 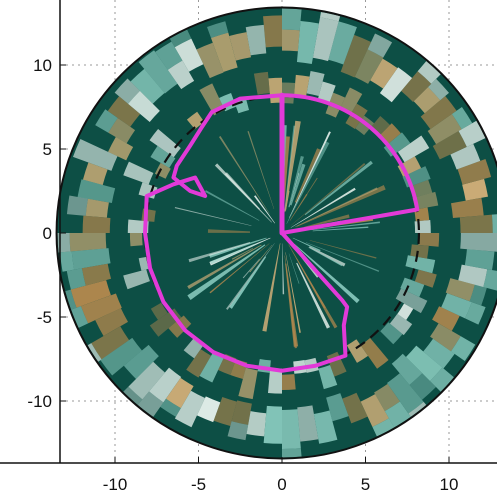 I want to click on x-tick-label: 0, so click(x=281, y=484).